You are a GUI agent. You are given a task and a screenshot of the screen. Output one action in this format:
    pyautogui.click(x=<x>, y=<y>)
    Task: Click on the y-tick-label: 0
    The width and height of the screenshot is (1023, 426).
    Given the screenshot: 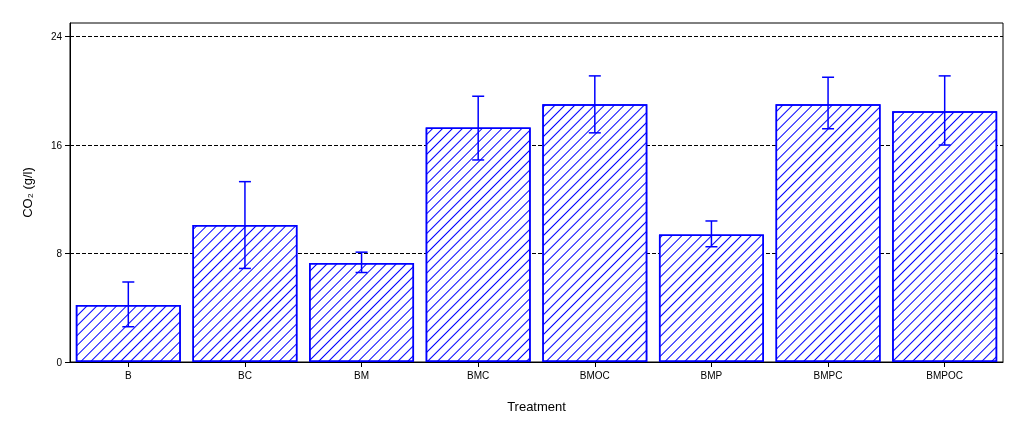 What is the action you would take?
    pyautogui.click(x=59, y=362)
    